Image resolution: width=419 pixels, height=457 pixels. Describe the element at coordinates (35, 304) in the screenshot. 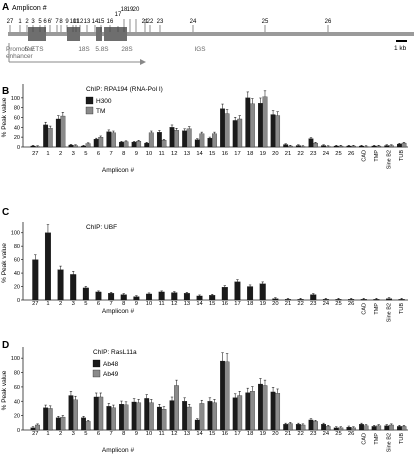

I see `x-tick-label: 27` at that location.